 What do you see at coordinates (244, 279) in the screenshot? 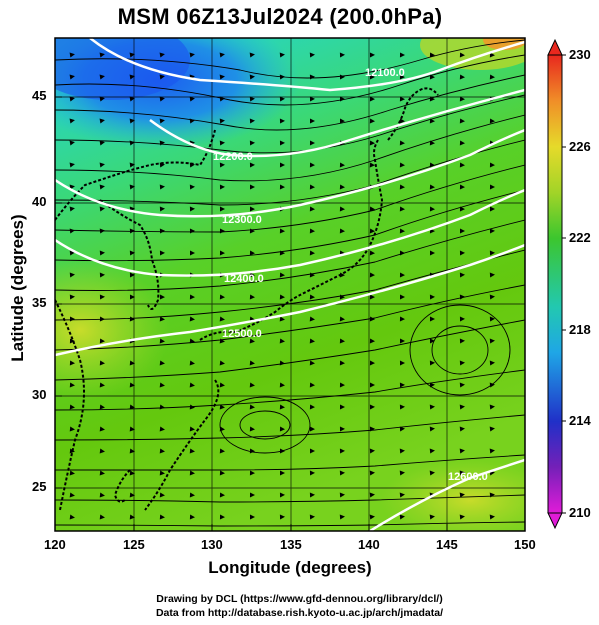
I see `contour-label: 12400.0` at bounding box center [244, 279].